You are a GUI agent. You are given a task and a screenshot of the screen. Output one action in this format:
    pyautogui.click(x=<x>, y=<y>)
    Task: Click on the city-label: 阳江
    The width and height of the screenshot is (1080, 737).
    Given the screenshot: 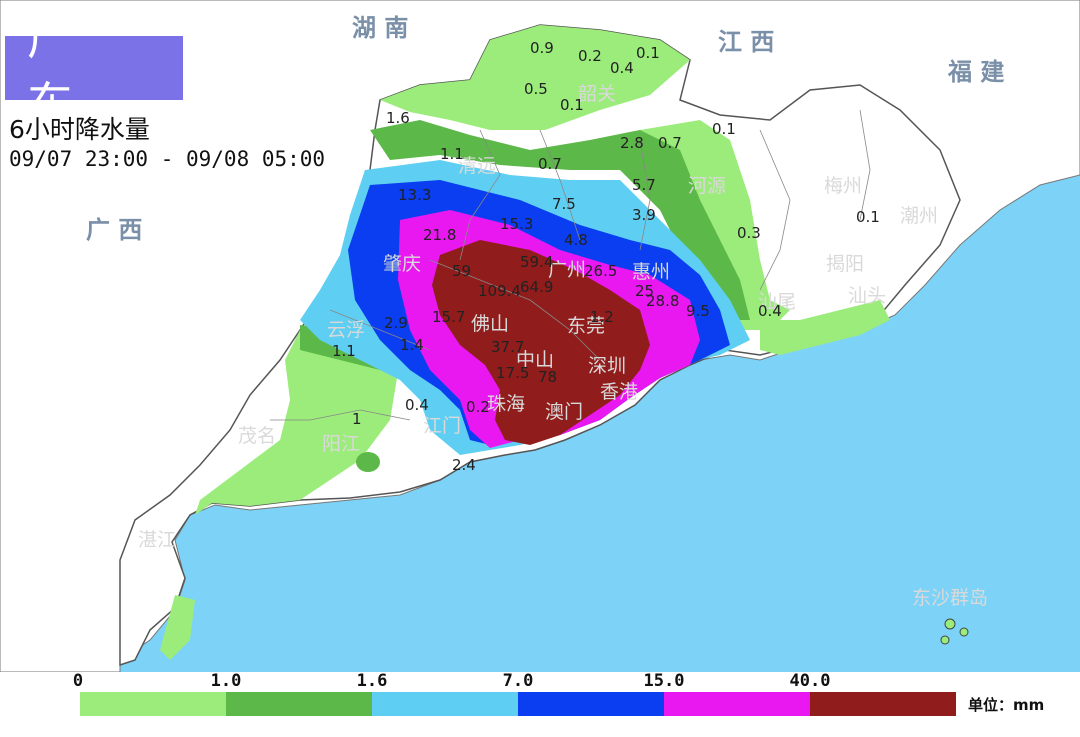 What is the action you would take?
    pyautogui.click(x=341, y=444)
    